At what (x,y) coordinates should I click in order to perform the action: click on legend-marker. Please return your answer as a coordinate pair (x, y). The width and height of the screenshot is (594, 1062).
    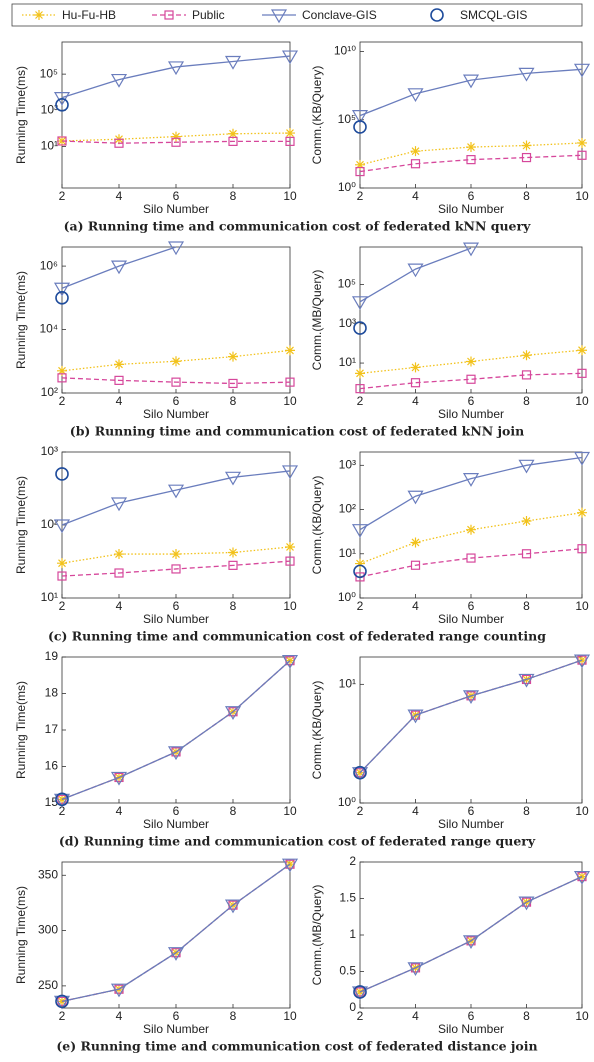
    Looking at the image, I should click on (437, 15).